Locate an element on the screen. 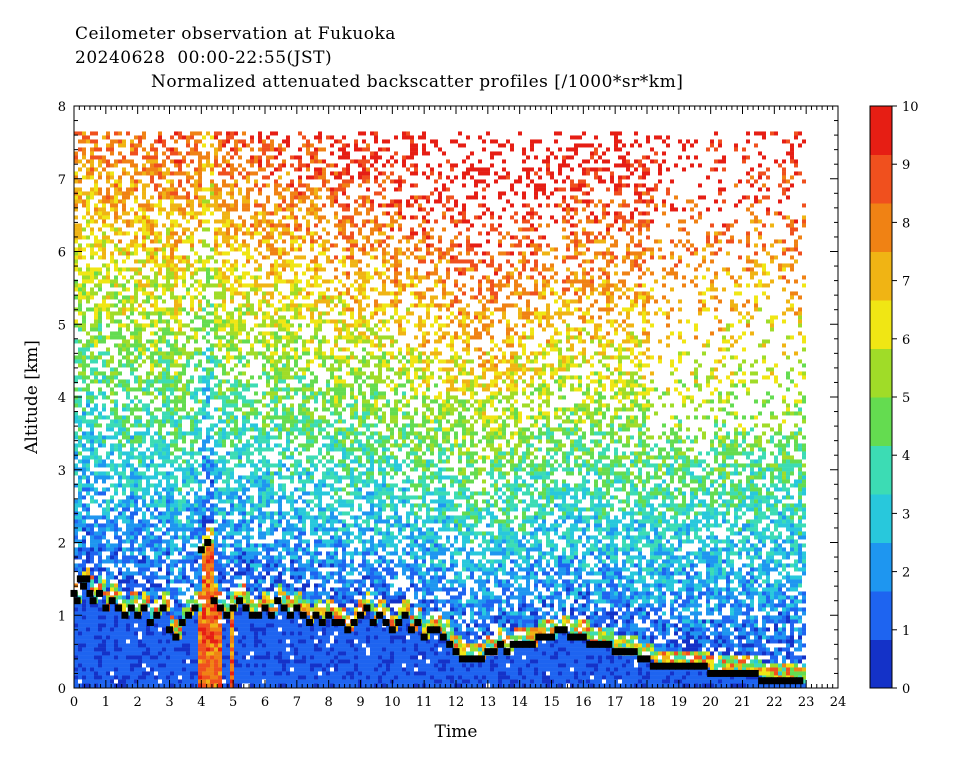 This screenshot has width=960, height=770. x-tick-label: 10 is located at coordinates (392, 702).